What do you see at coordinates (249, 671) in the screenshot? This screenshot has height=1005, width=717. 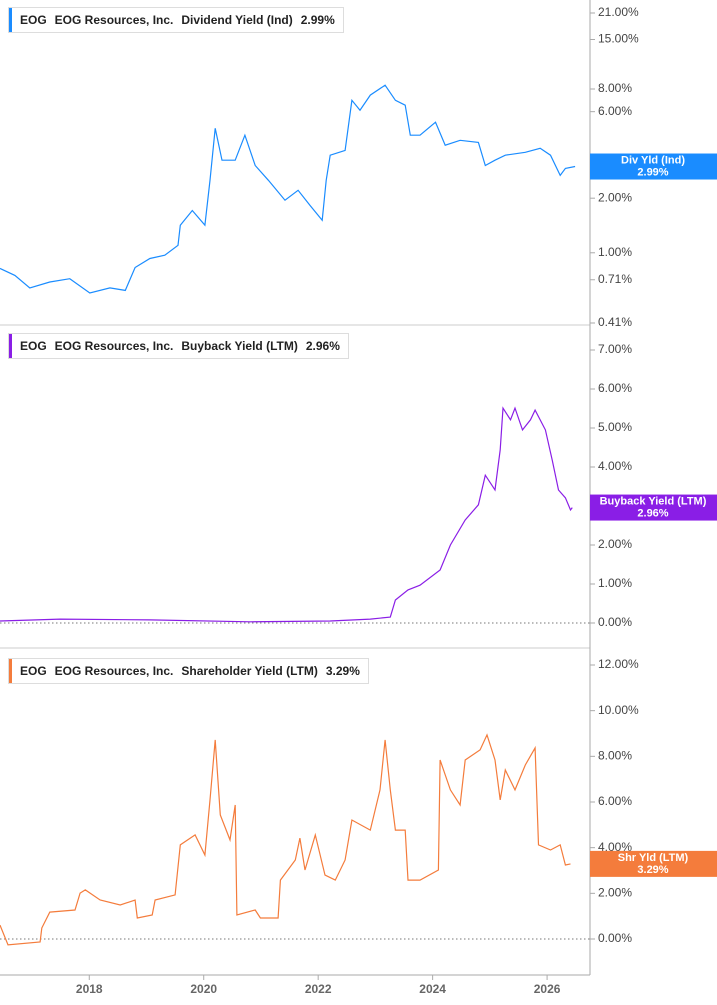 I see `legend-label: Shareholder Yield (LTM)` at bounding box center [249, 671].